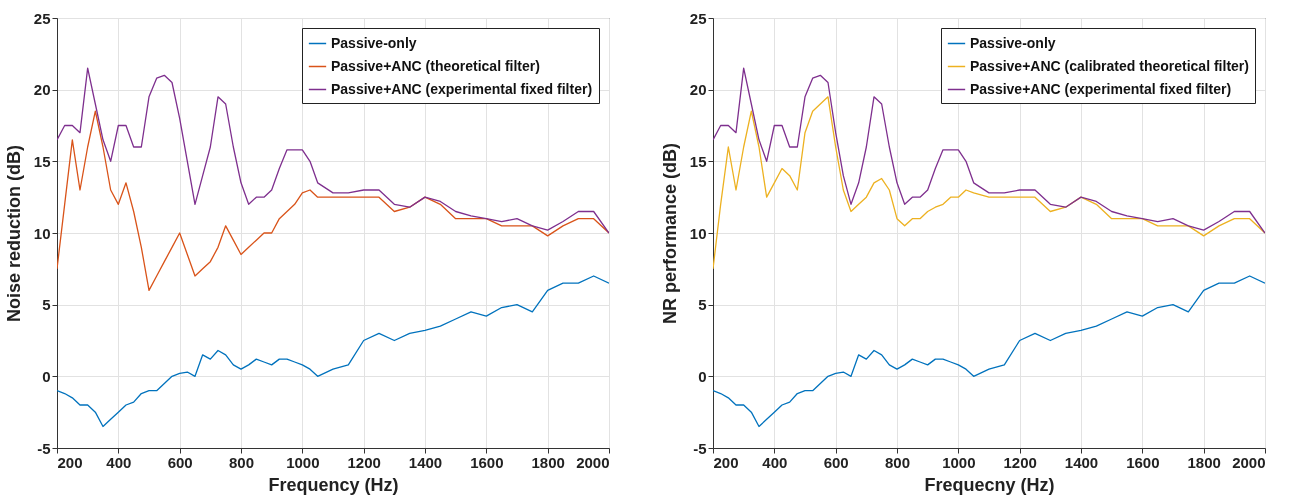 The width and height of the screenshot is (1293, 504). I want to click on x-axis-title: Frequecny (Hz), so click(989, 484).